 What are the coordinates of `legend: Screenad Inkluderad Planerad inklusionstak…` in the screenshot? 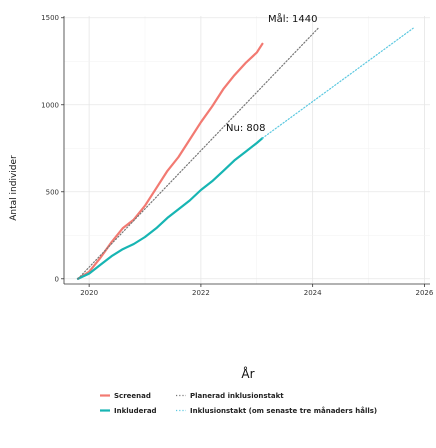 It's located at (238, 403).